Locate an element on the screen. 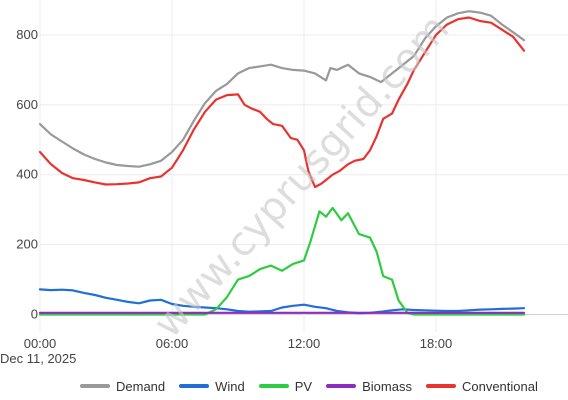 This screenshot has width=568, height=400. legend-item-biomass: Biomass is located at coordinates (369, 386).